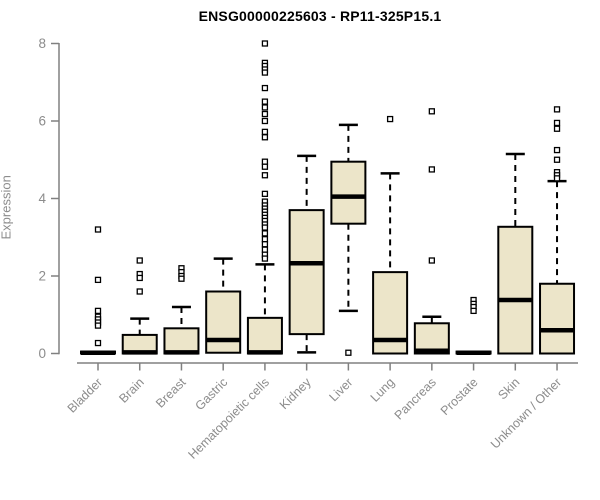 This screenshot has height=500, width=600. Describe the element at coordinates (171, 393) in the screenshot. I see `x-tick-label: Breast` at that location.